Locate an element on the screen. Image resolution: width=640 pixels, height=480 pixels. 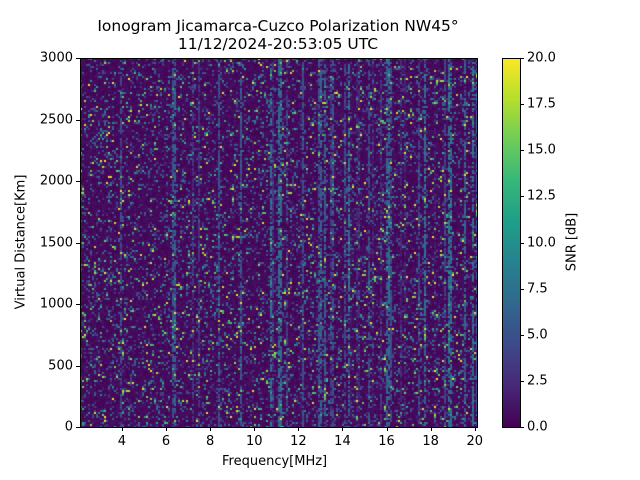
y-axis-label: Virtual Distance[Km] is located at coordinates (21, 242).